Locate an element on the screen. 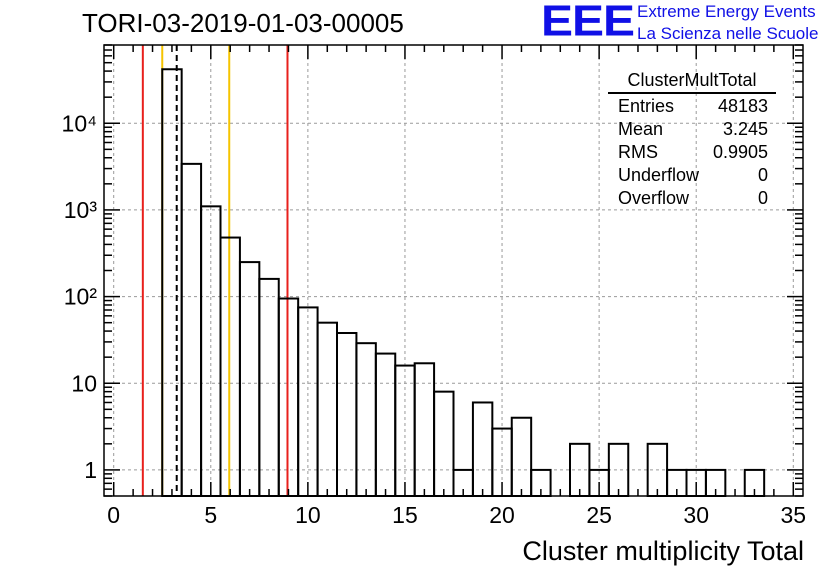  stats-row: Entries 48183 is located at coordinates (692, 106).